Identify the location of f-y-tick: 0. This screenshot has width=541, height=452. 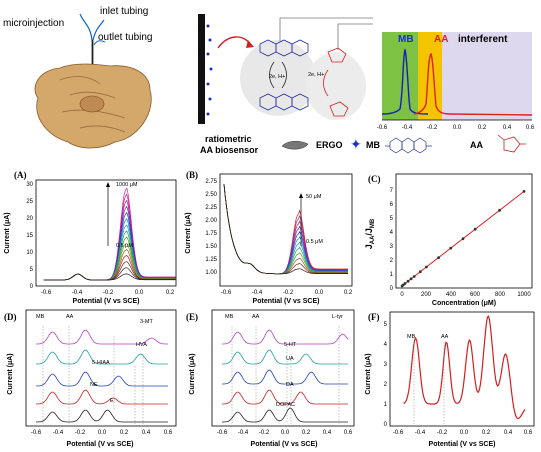
(386, 425).